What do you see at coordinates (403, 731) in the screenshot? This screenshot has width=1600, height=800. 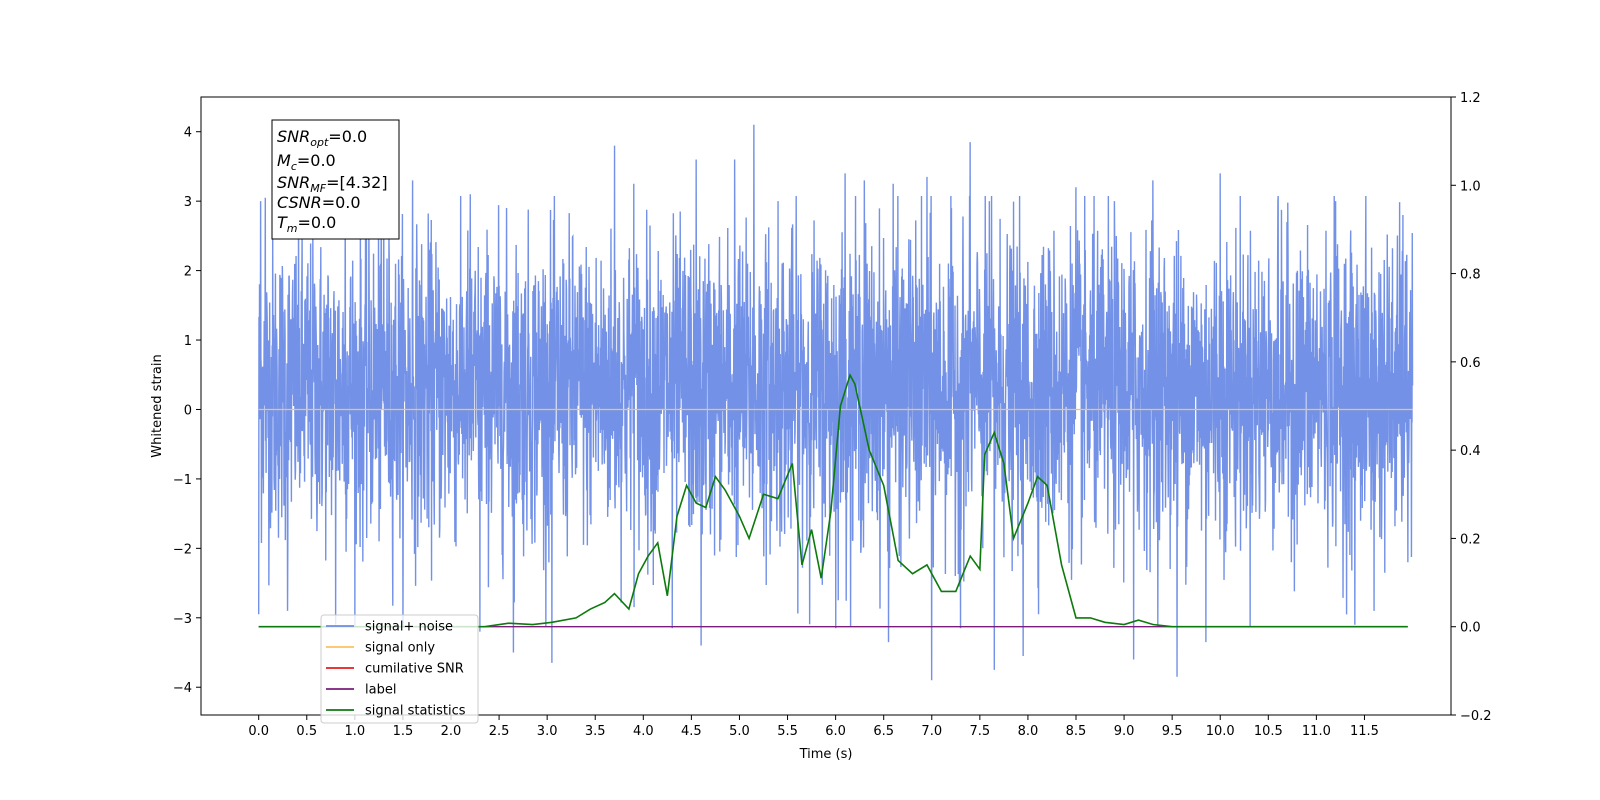 I see `x-tick-label: 1.5` at bounding box center [403, 731].